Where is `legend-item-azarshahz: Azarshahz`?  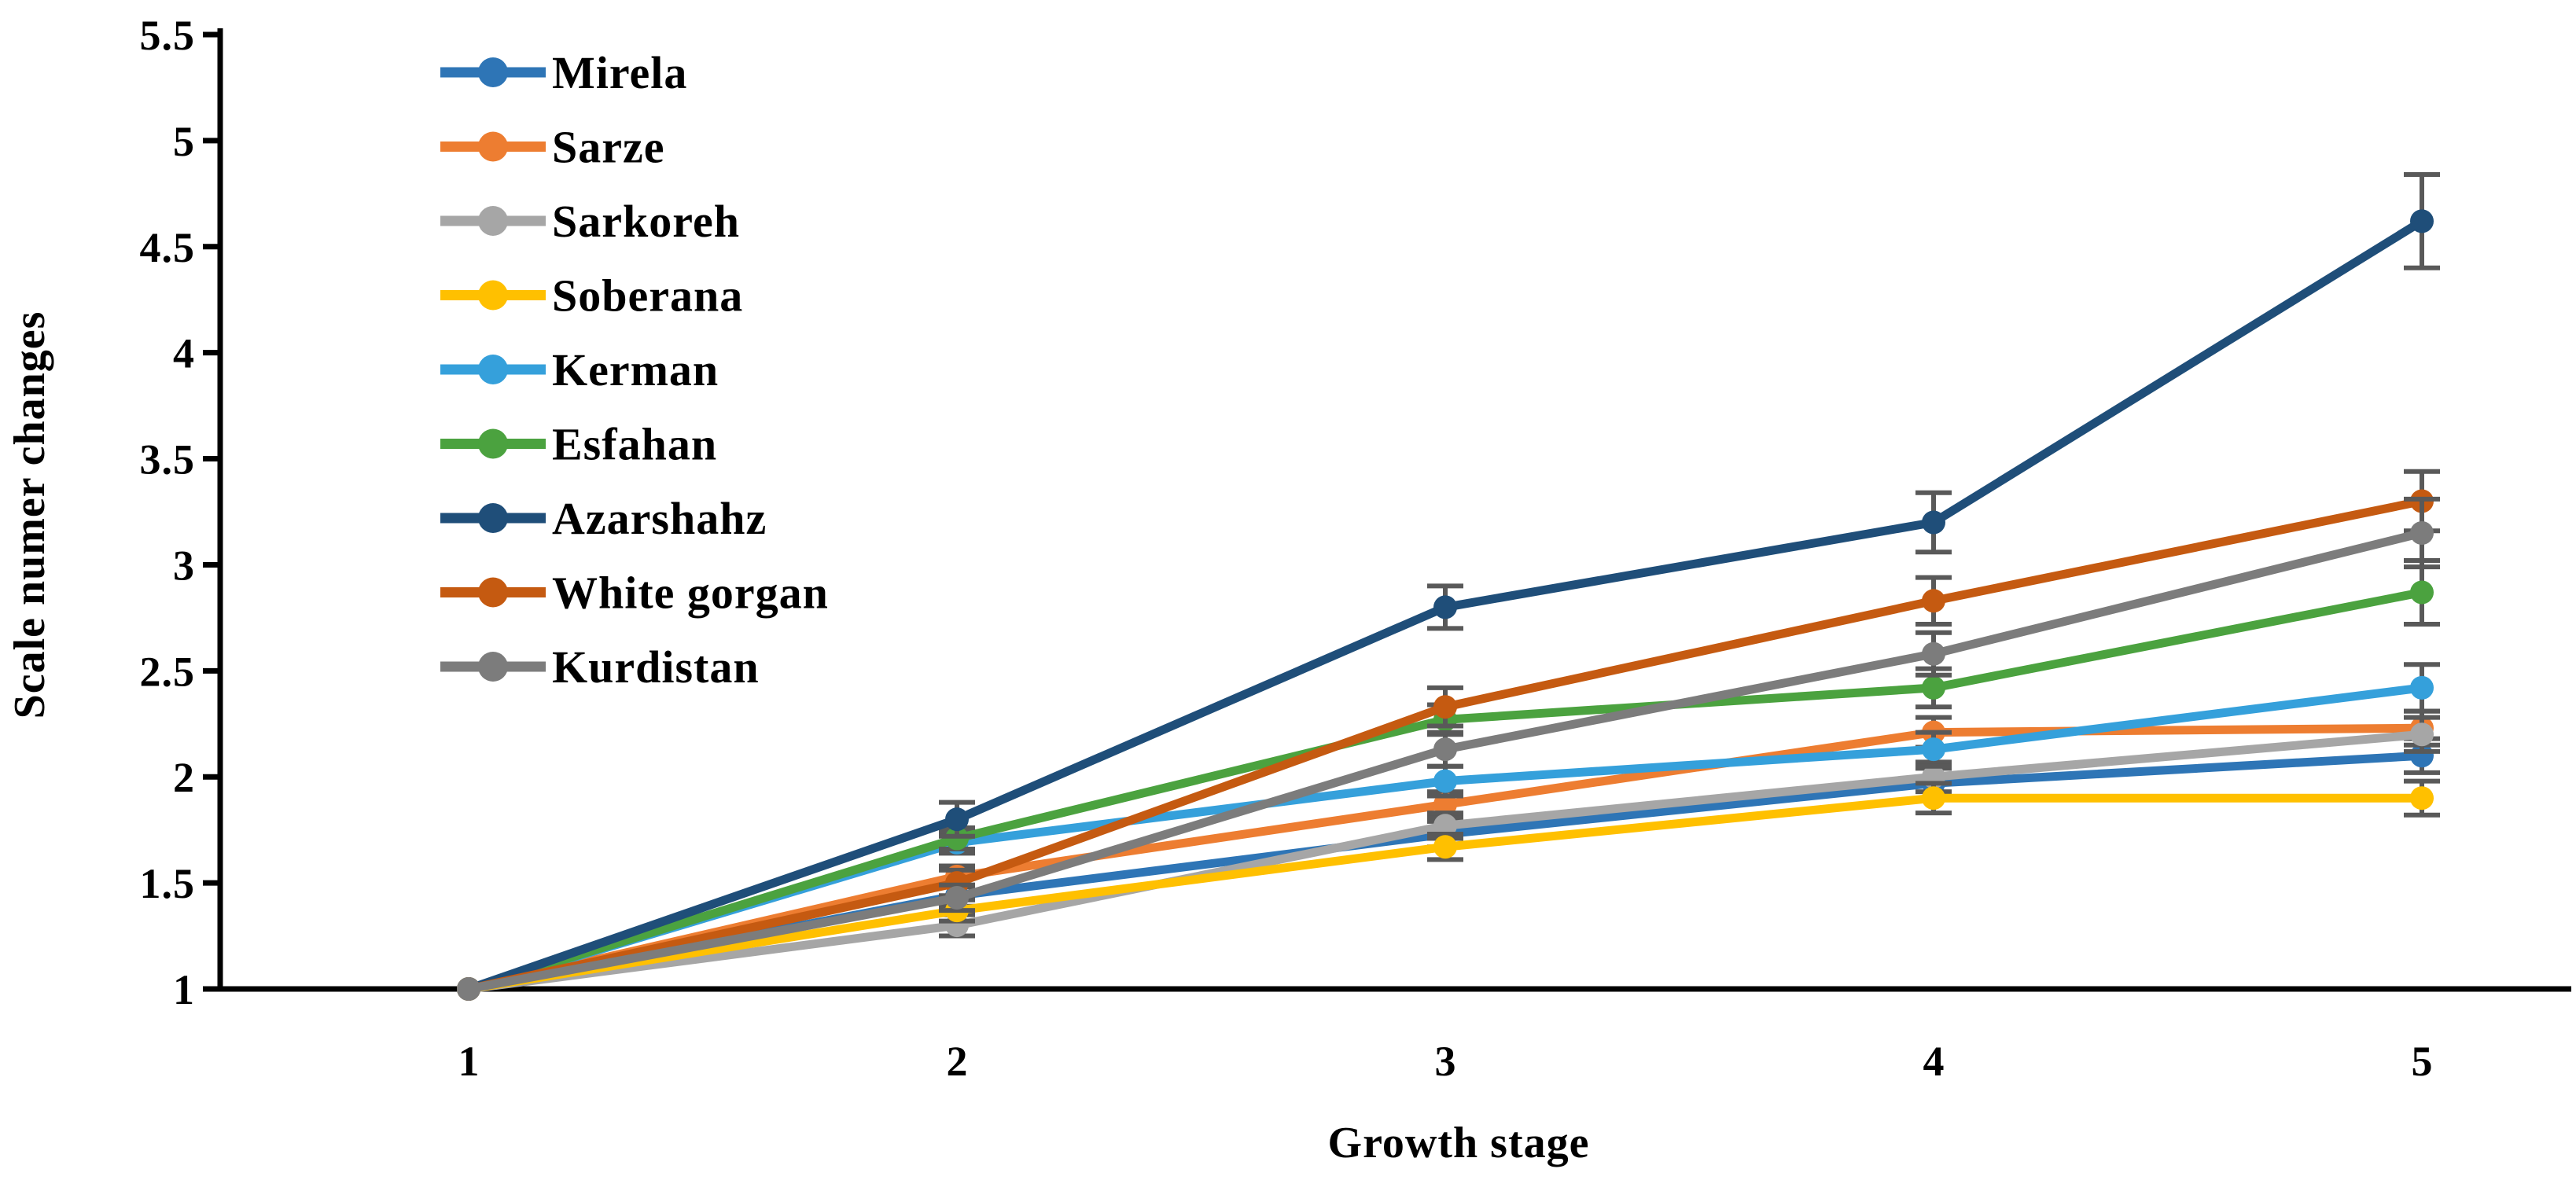
legend-item-azarshahz: Azarshahz is located at coordinates (603, 519).